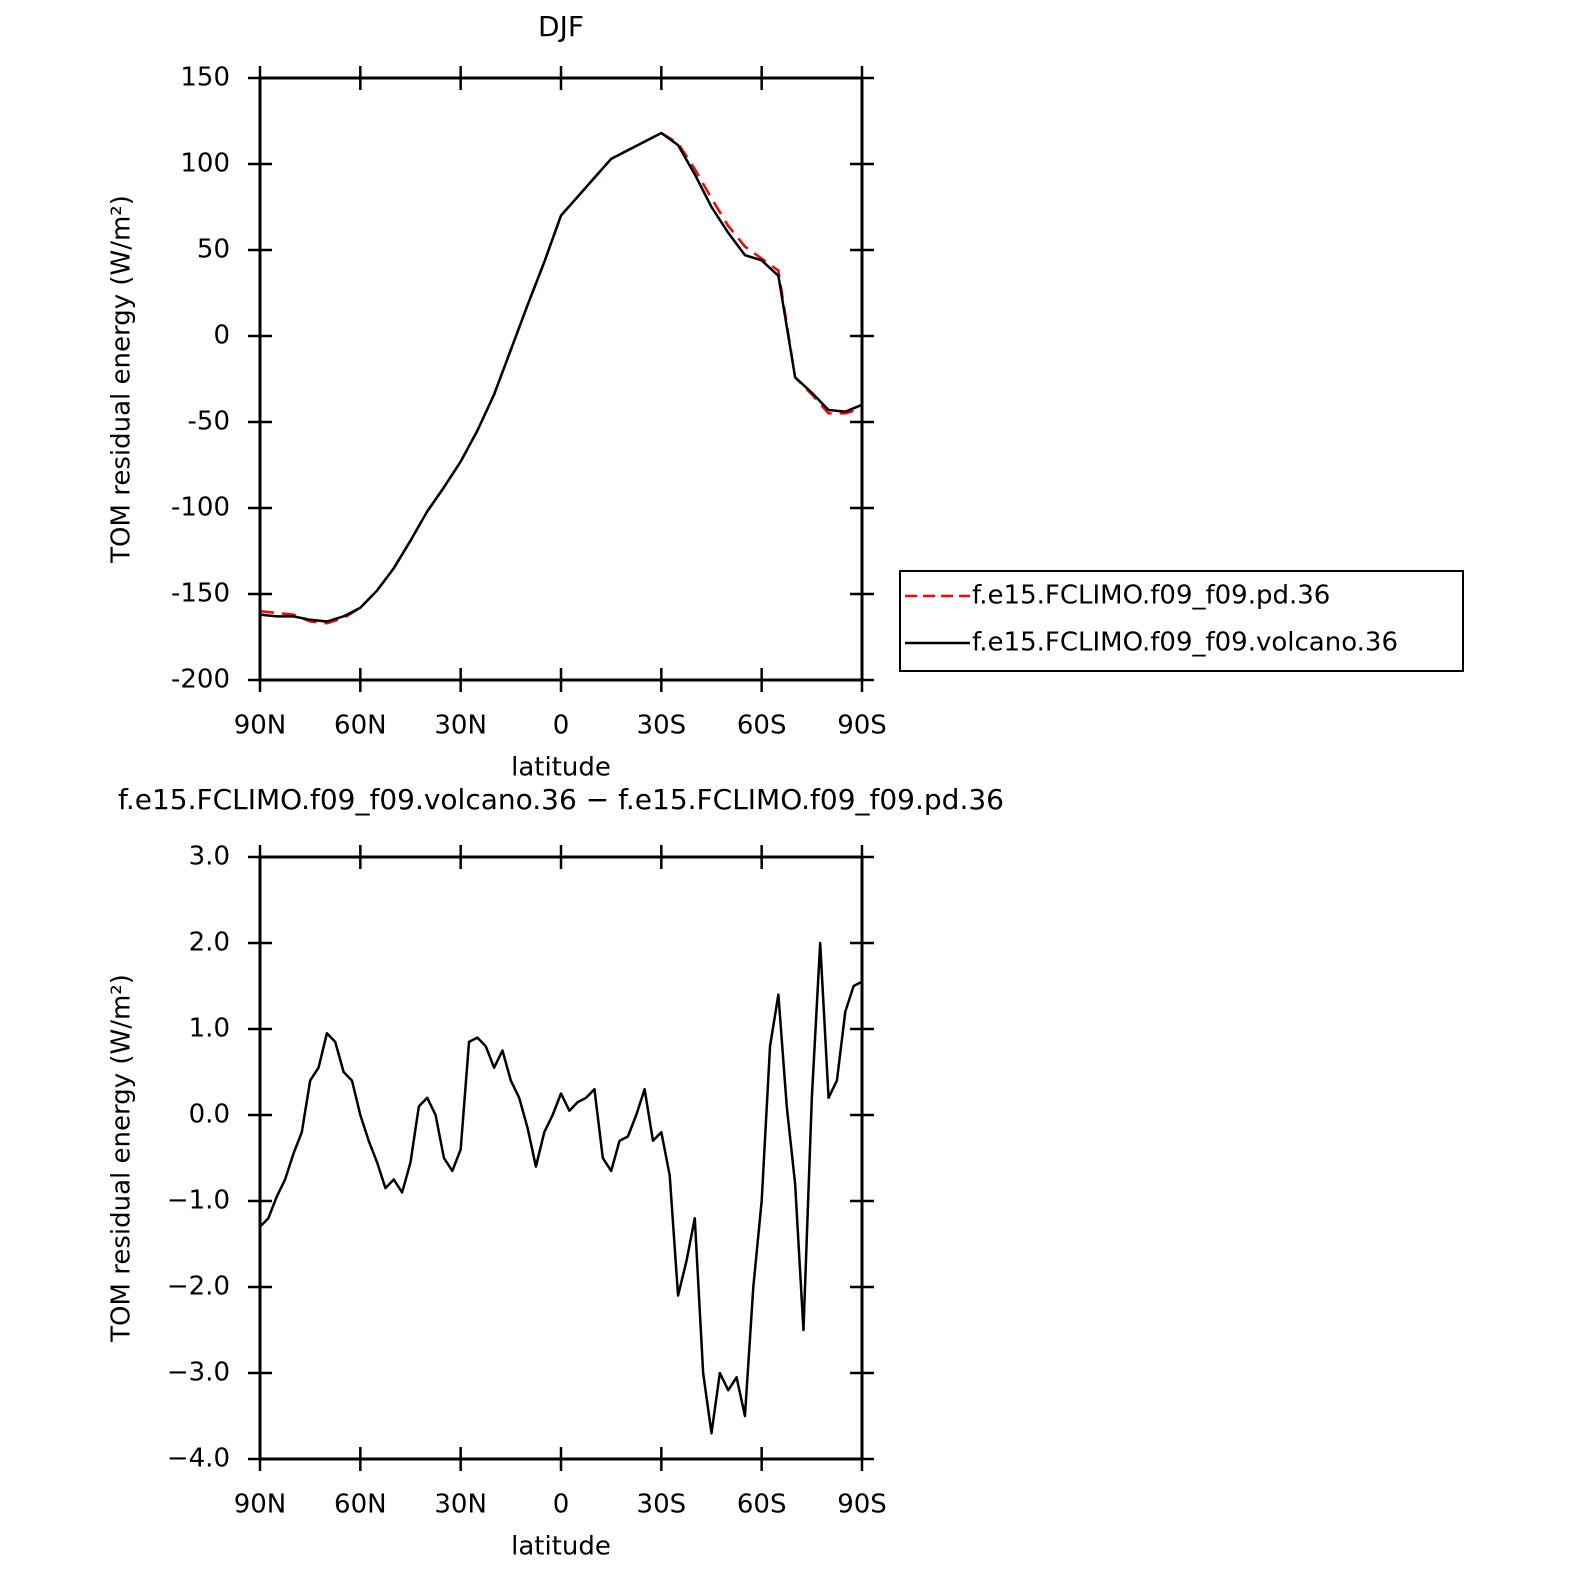 The width and height of the screenshot is (1569, 1569). What do you see at coordinates (205, 164) in the screenshot?
I see `y-tick-label: 100` at bounding box center [205, 164].